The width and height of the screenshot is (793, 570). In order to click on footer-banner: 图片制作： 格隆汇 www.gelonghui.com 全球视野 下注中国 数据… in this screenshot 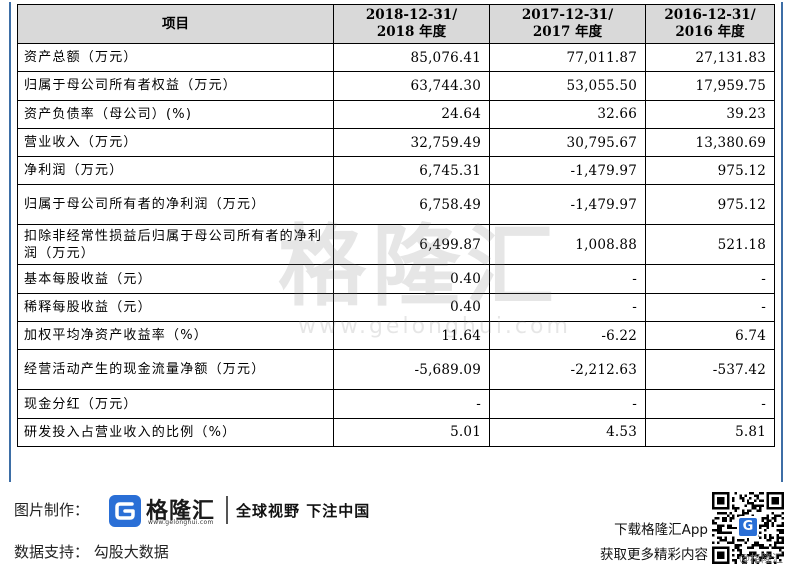, I will do `click(396, 528)`.